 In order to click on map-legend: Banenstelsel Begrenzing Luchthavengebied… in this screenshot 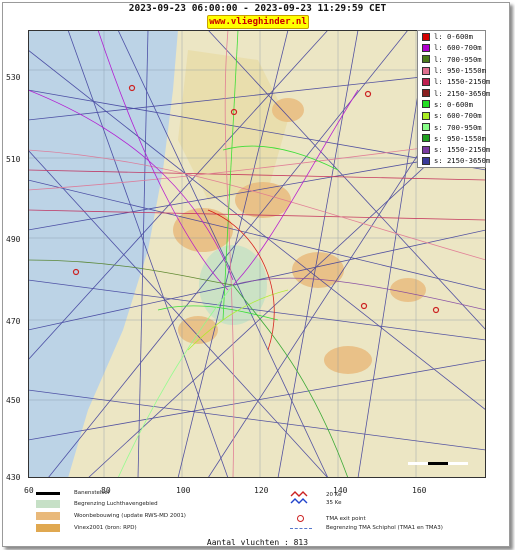, I will do `click(257, 511)`.